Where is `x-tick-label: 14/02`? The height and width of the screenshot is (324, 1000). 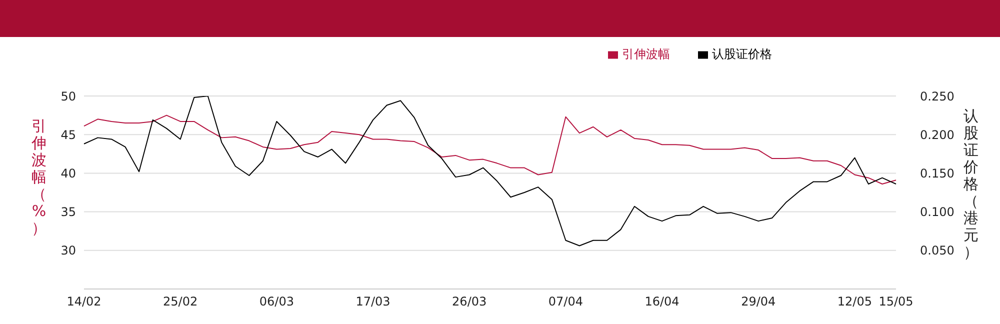
x-tick-label: 14/02 is located at coordinates (84, 301).